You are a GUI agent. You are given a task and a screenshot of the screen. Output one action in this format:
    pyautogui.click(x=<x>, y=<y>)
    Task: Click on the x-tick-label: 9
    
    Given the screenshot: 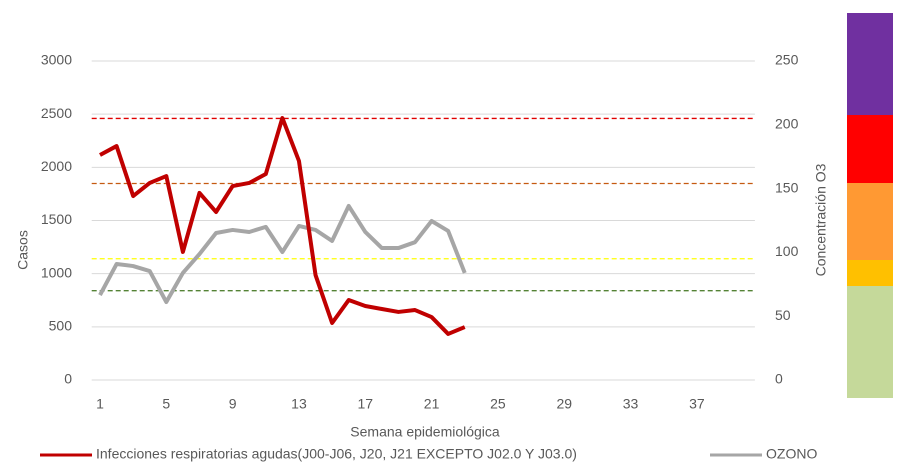 What is the action you would take?
    pyautogui.click(x=233, y=404)
    